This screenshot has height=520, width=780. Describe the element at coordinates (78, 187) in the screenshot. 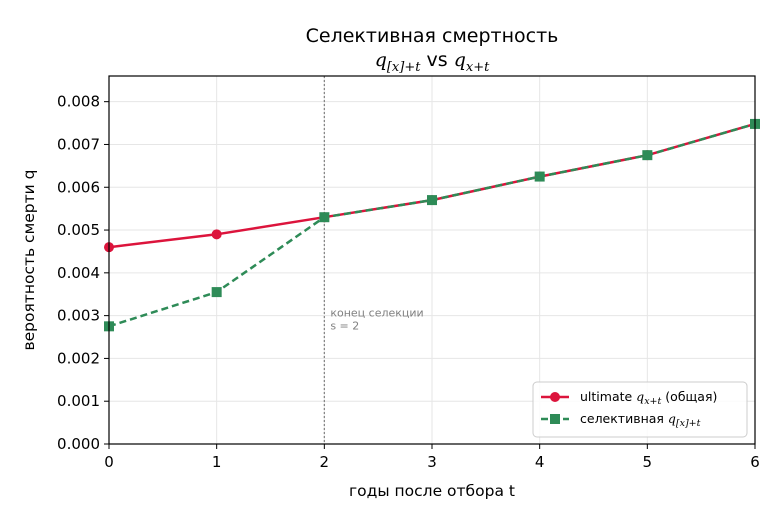

I see `y-tick-label: 0.006` at that location.